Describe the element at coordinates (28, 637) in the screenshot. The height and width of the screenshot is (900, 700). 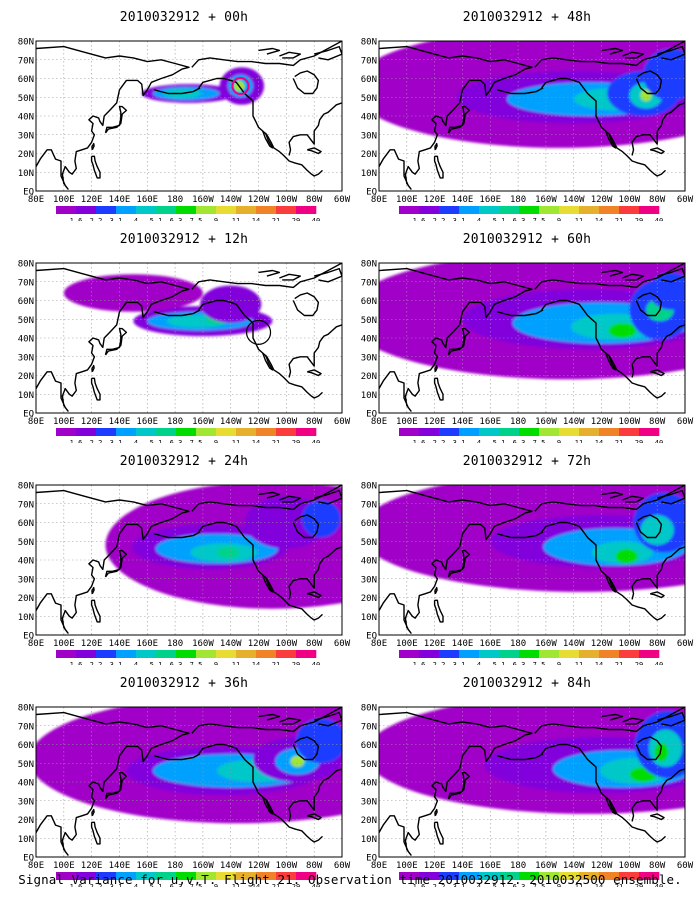
I see `lat-tick-label: EQ` at that location.